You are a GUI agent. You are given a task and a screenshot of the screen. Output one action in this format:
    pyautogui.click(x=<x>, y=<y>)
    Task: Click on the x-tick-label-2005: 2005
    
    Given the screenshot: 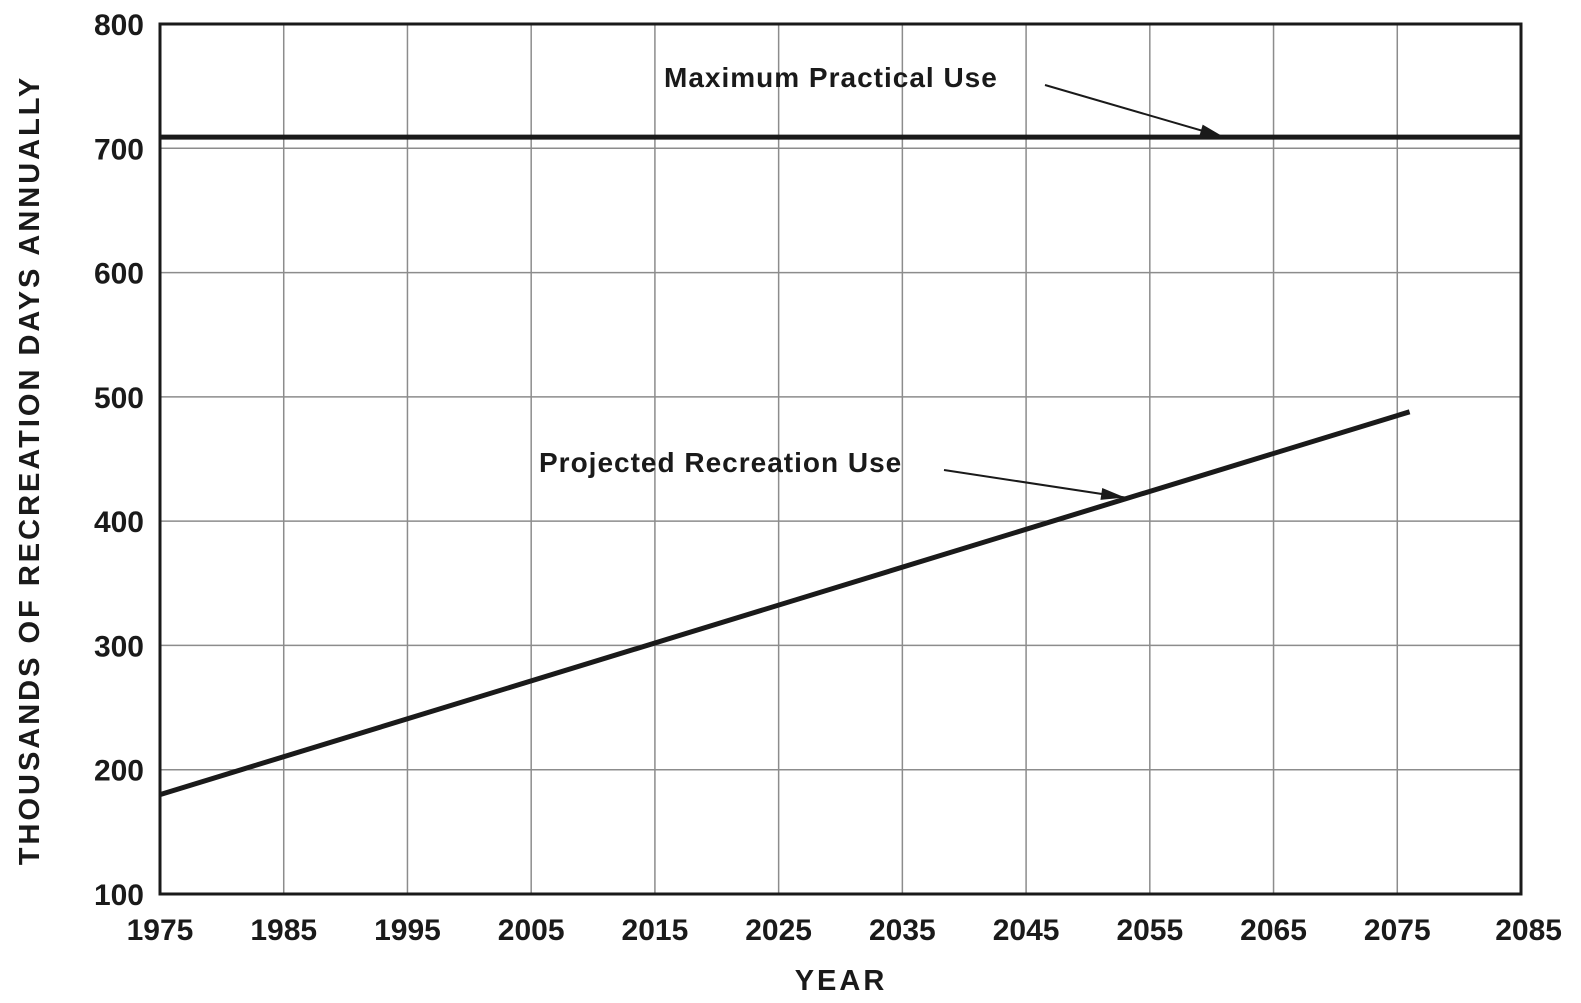 What is the action you would take?
    pyautogui.click(x=531, y=930)
    